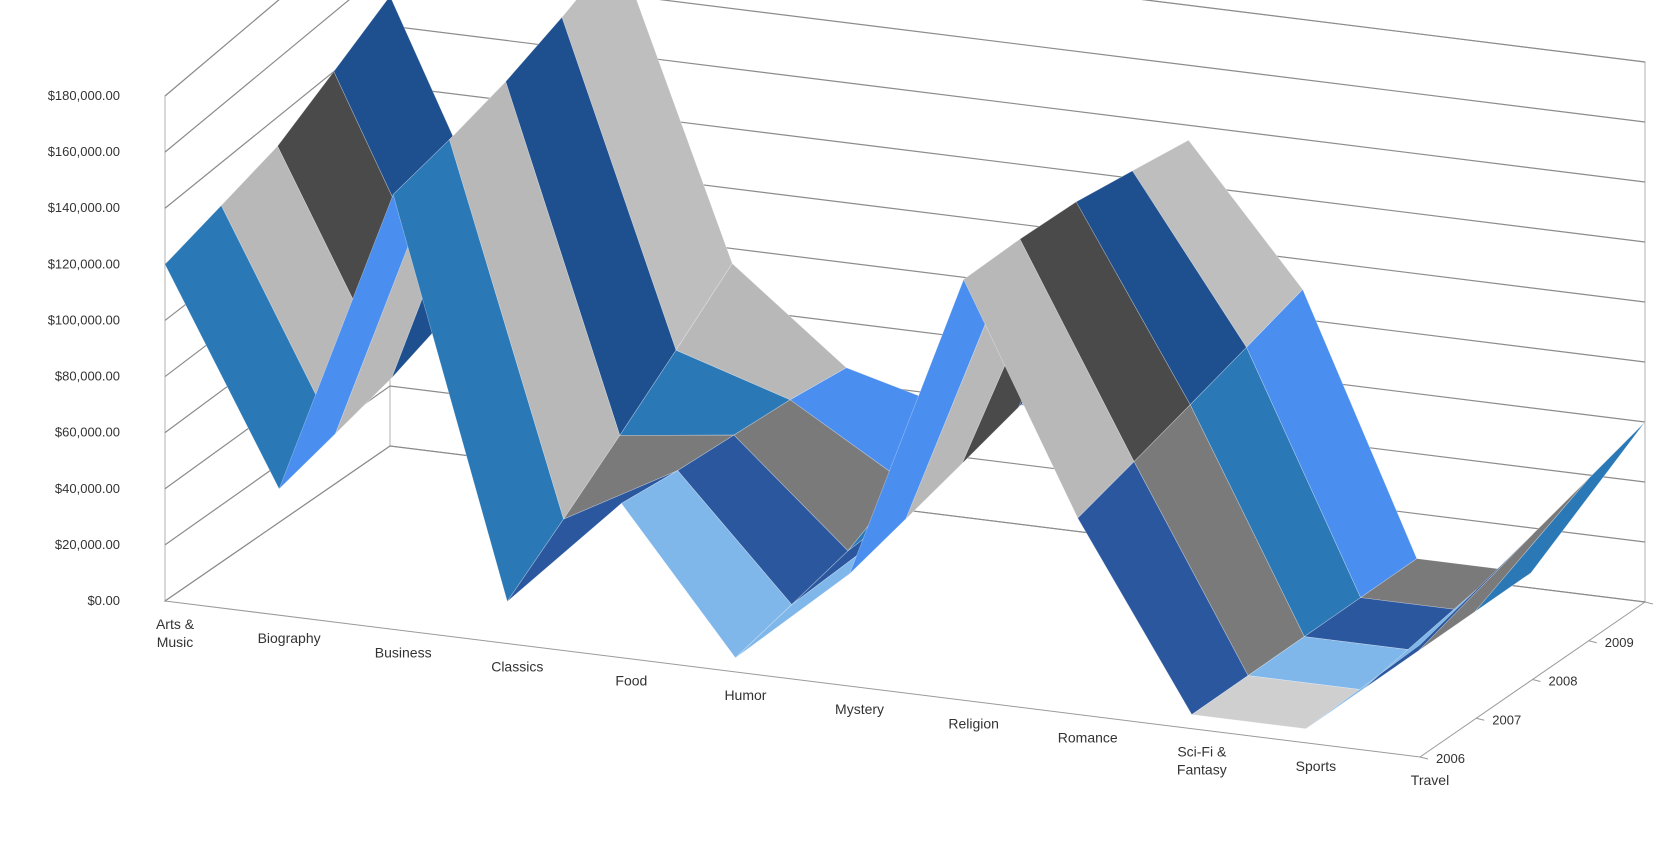 The image size is (1658, 841). I want to click on x-category-label: Humor, so click(745, 695).